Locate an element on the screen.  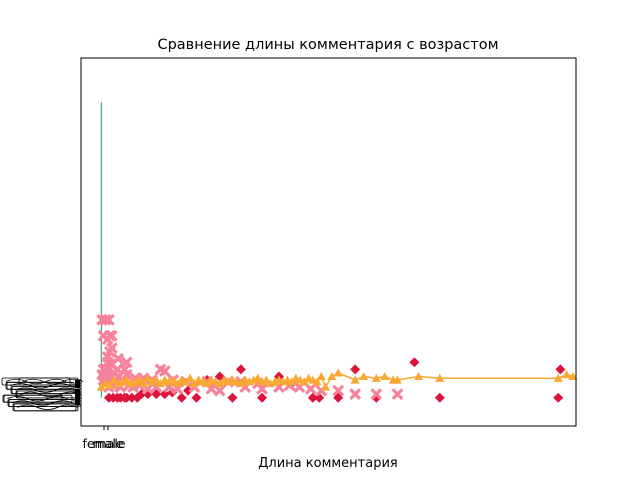
x-tick-label-female: female is located at coordinates (103, 443).